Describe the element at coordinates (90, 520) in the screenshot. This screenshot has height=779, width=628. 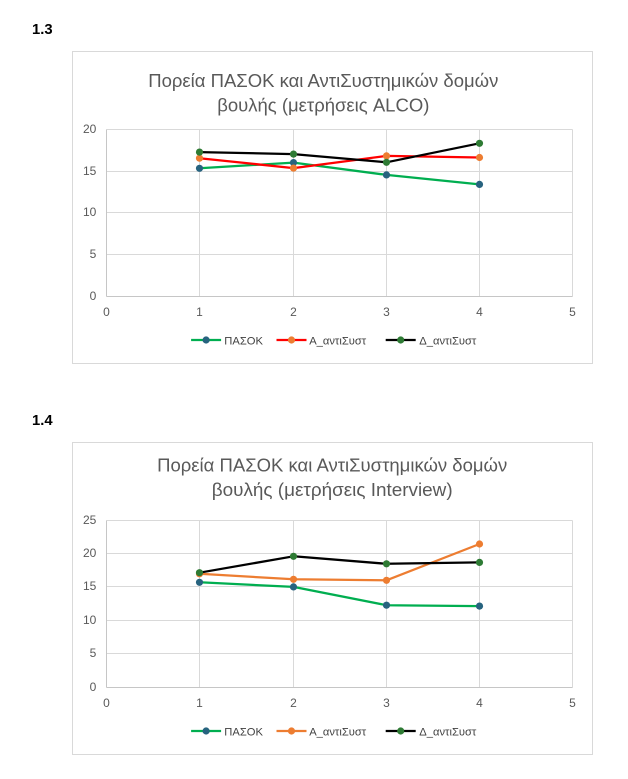
I see `svg-text: 25` at that location.